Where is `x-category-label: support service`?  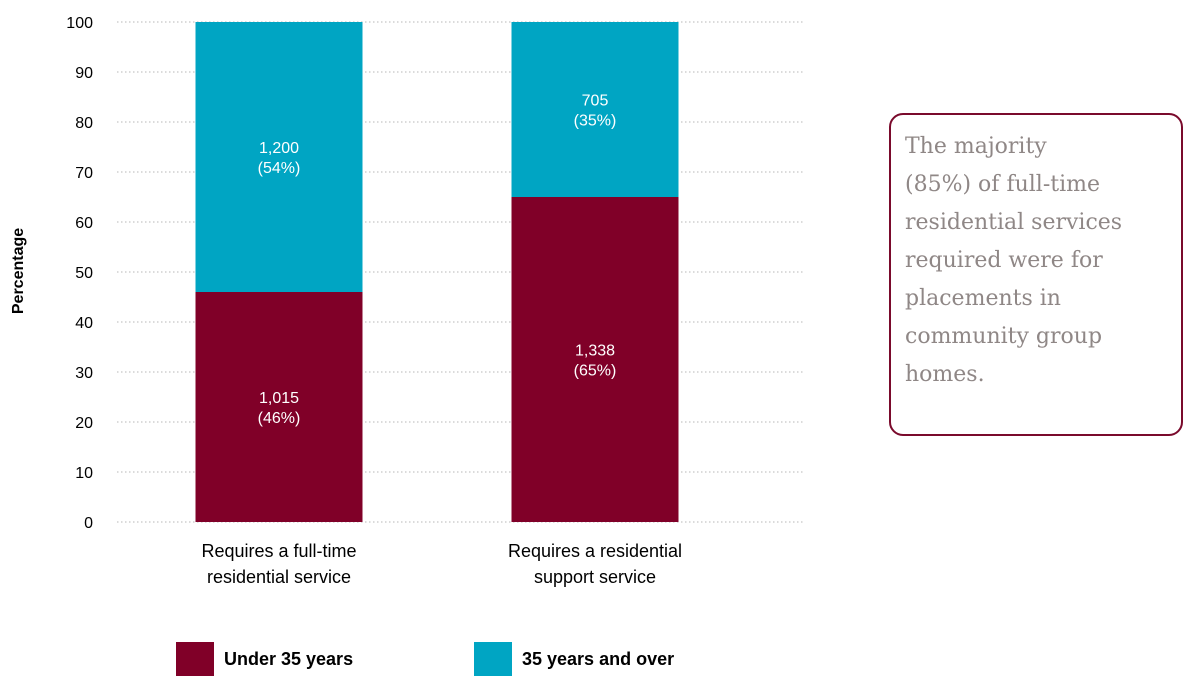
x-category-label: support service is located at coordinates (595, 577).